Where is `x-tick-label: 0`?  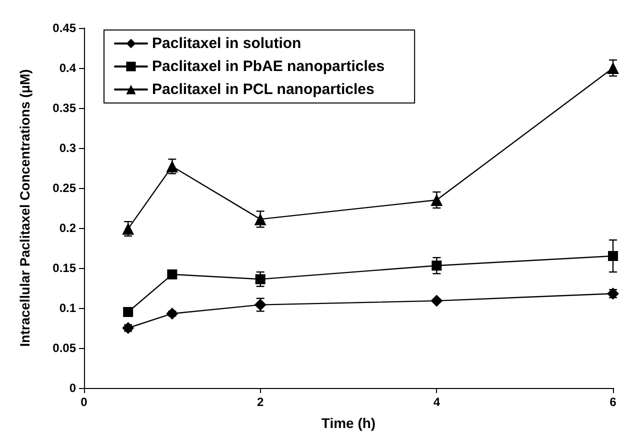
x-tick-label: 0 is located at coordinates (84, 402).